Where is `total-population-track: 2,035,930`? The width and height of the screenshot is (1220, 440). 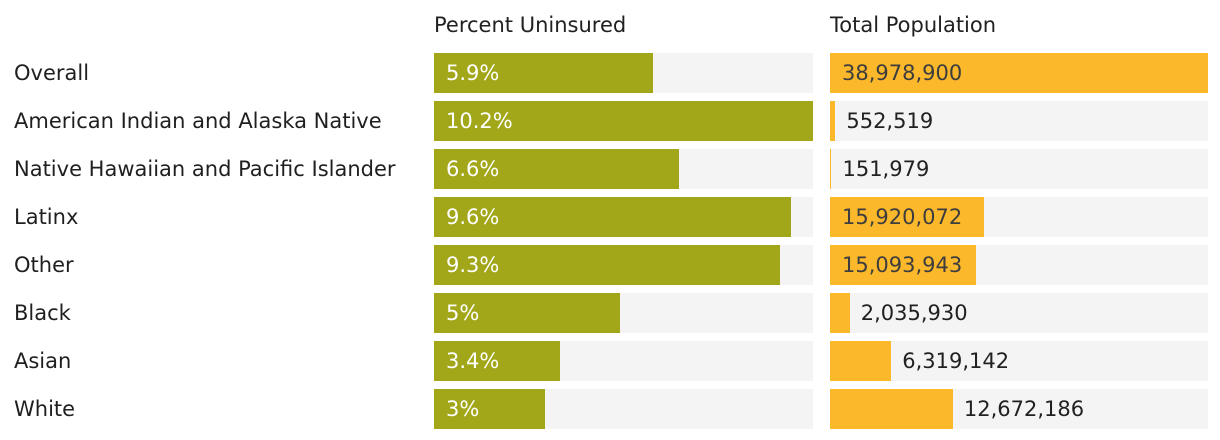
total-population-track: 2,035,930 is located at coordinates (1019, 313).